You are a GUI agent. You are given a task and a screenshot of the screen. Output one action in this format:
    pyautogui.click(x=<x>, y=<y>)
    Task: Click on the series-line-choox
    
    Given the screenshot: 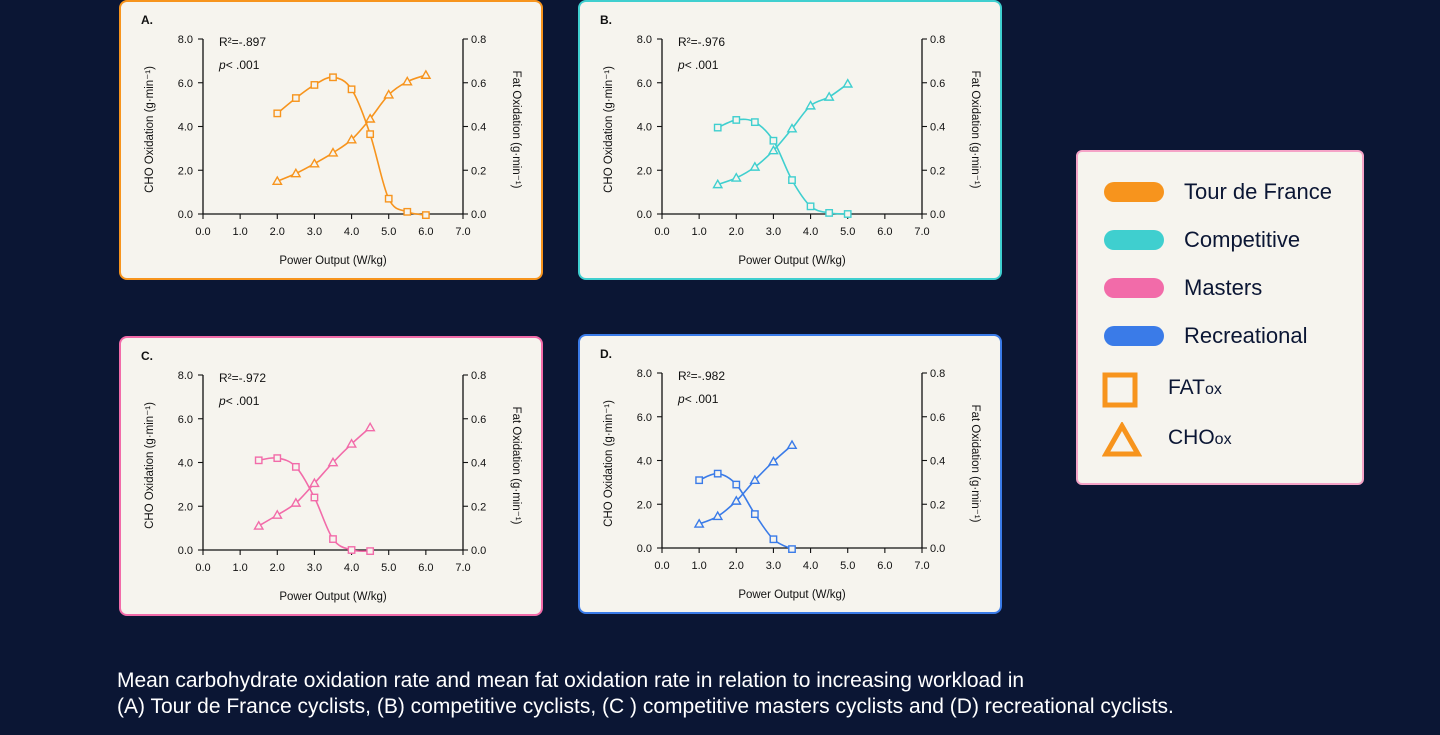 What is the action you would take?
    pyautogui.click(x=745, y=484)
    